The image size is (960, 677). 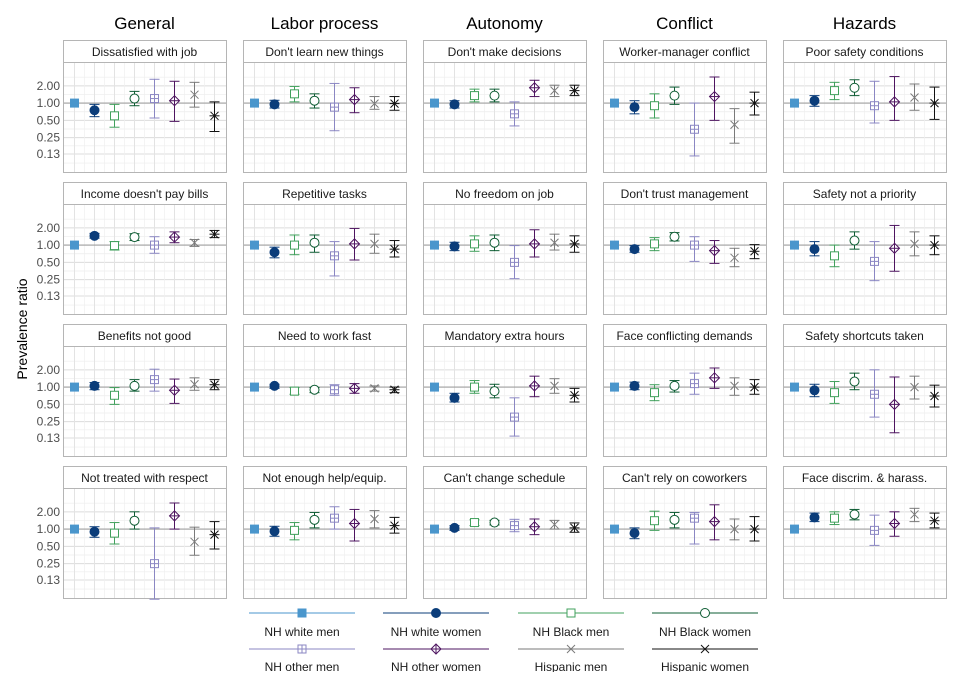 What do you see at coordinates (144, 478) in the screenshot?
I see `facet-title: Not treated with respect` at bounding box center [144, 478].